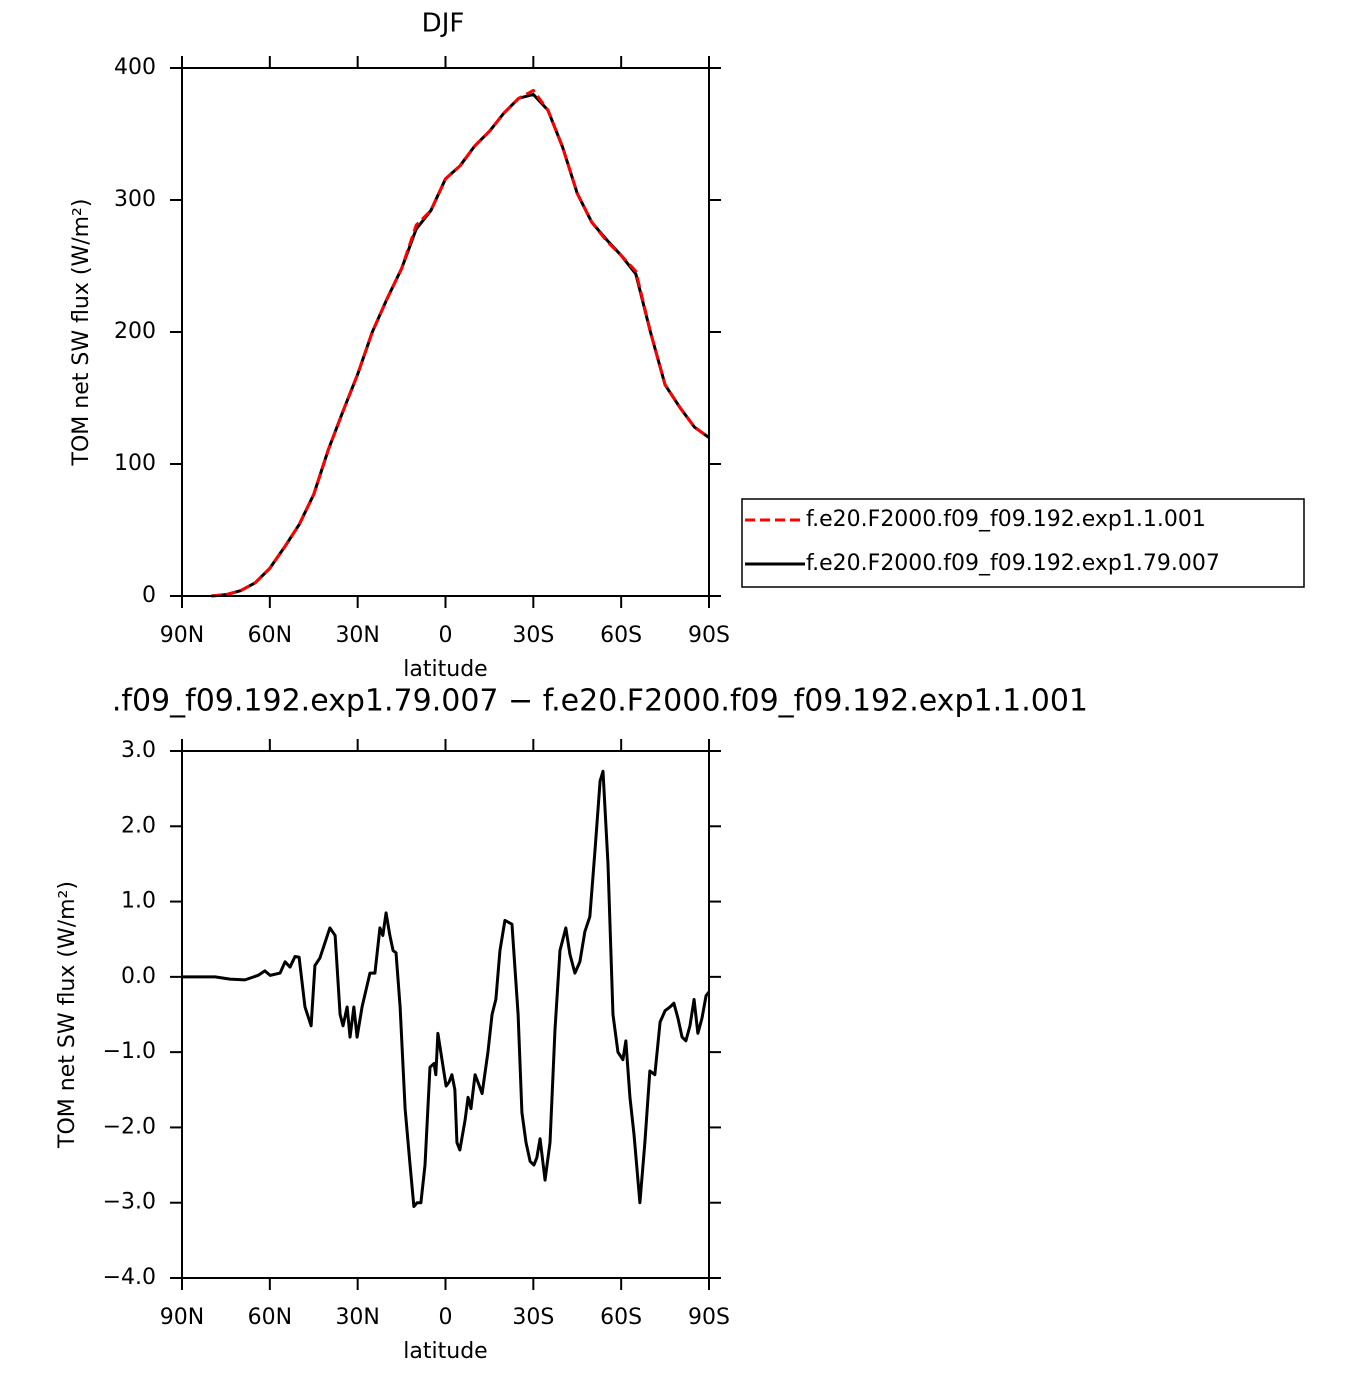  I want to click on legend-box, so click(1023, 543).